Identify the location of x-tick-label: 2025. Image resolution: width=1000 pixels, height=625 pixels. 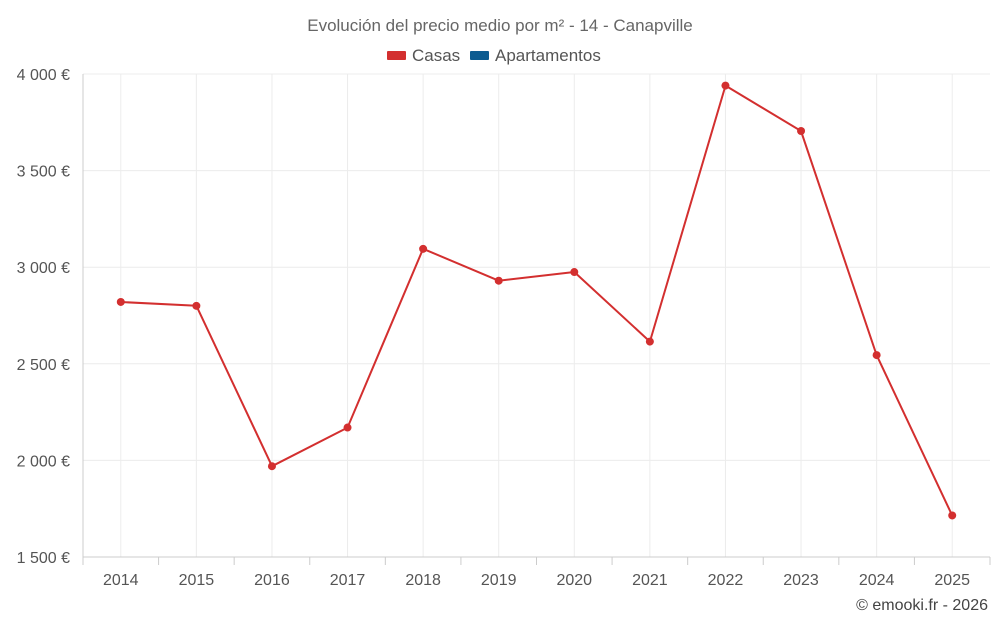
(952, 580).